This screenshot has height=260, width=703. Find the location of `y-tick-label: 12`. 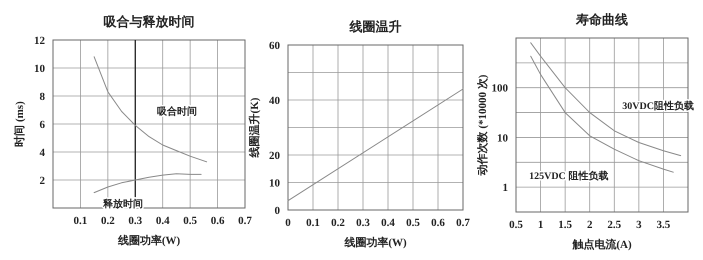

y-tick-label: 12 is located at coordinates (40, 41).